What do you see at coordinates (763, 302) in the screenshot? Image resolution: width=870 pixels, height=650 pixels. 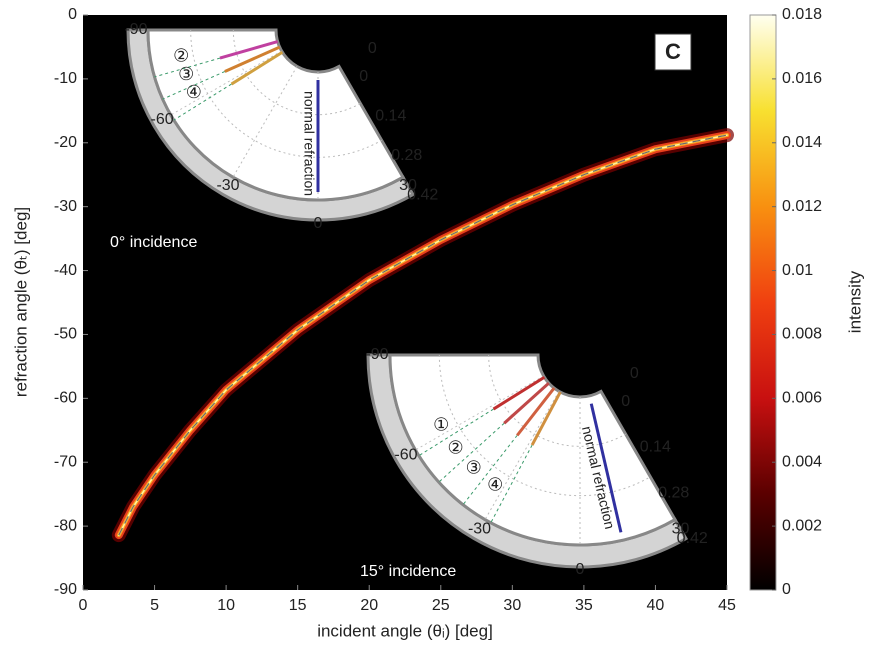 I see `colorbar` at bounding box center [763, 302].